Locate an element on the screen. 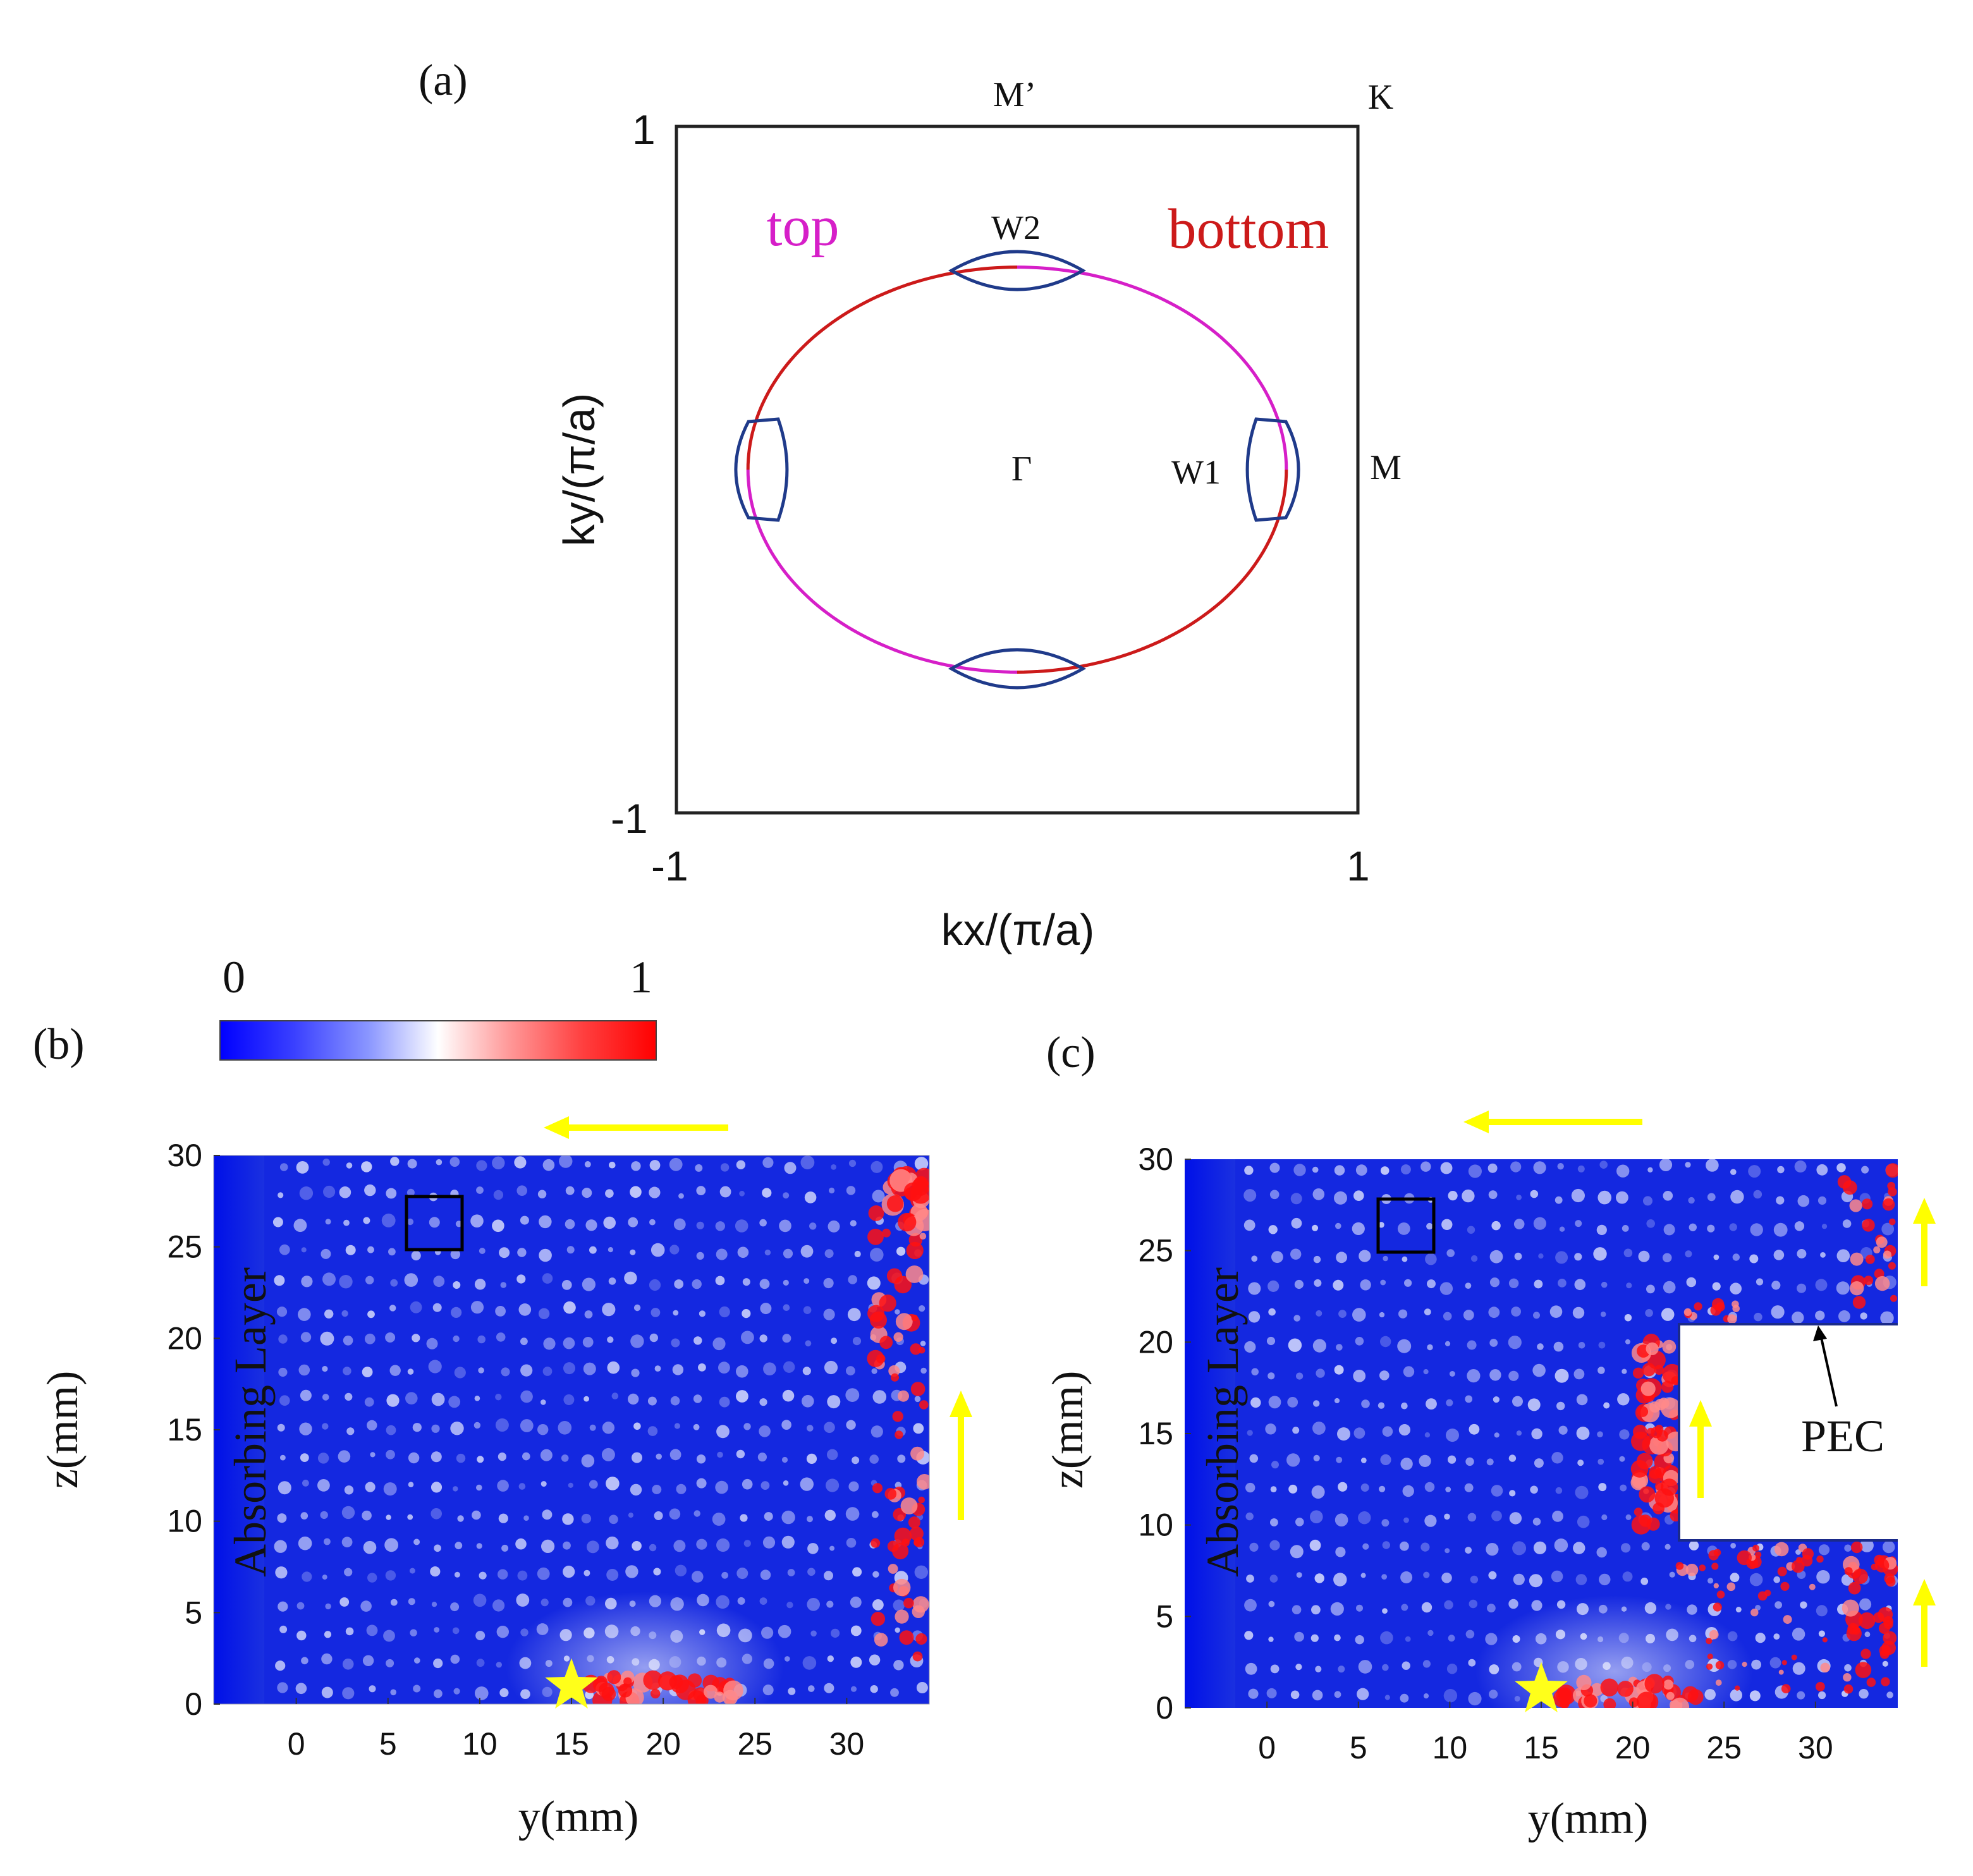 This screenshot has height=1876, width=1973. xaxis-label-c: y(mm) is located at coordinates (1588, 1818).